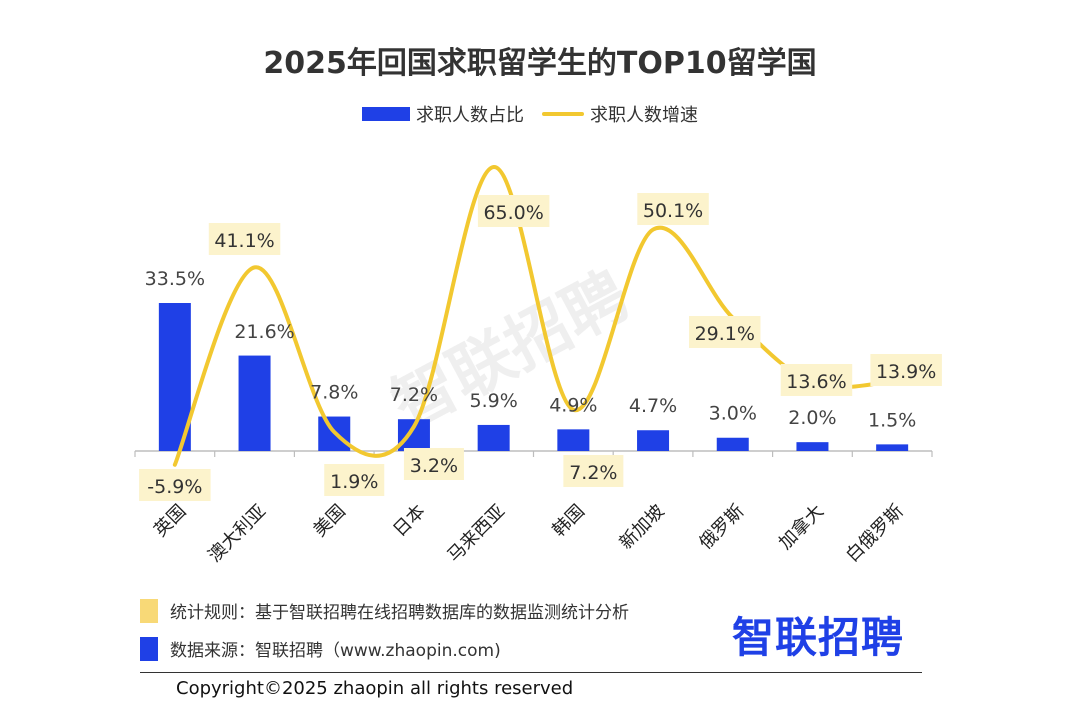 This screenshot has height=706, width=1080. What do you see at coordinates (476, 534) in the screenshot?
I see `x-tick-label-4: 马来西亚` at bounding box center [476, 534].